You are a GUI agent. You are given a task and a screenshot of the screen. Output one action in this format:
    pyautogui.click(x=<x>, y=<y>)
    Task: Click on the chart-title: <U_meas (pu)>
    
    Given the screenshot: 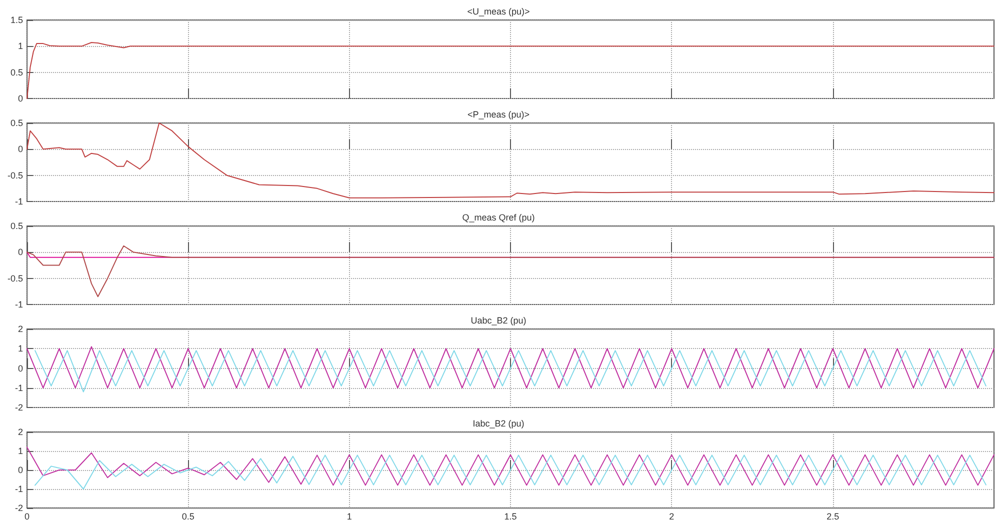 What is the action you would take?
    pyautogui.click(x=498, y=11)
    